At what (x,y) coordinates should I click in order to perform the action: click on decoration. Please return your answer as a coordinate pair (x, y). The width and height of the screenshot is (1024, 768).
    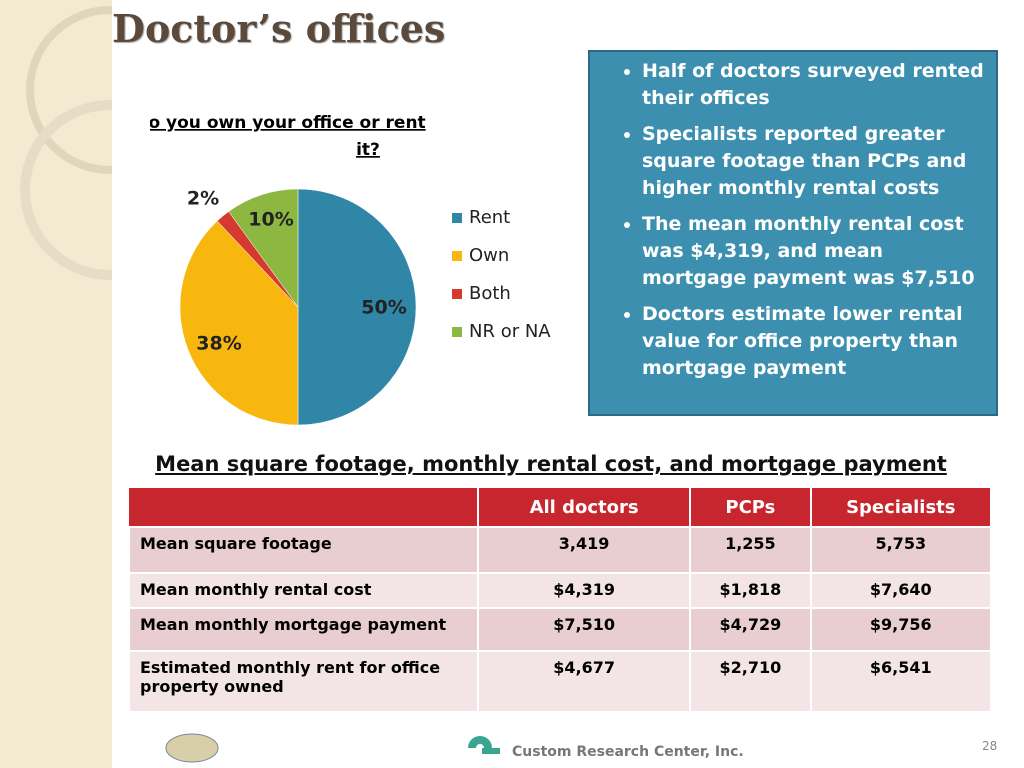
    Looking at the image, I should click on (66, 143).